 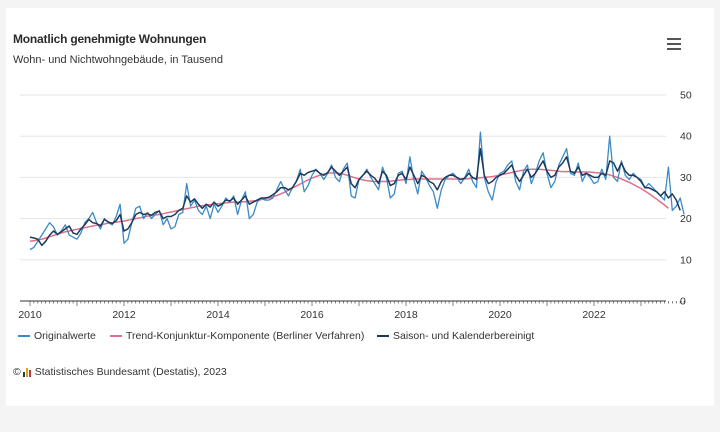 What do you see at coordinates (686, 260) in the screenshot?
I see `y-tick-label: 10` at bounding box center [686, 260].